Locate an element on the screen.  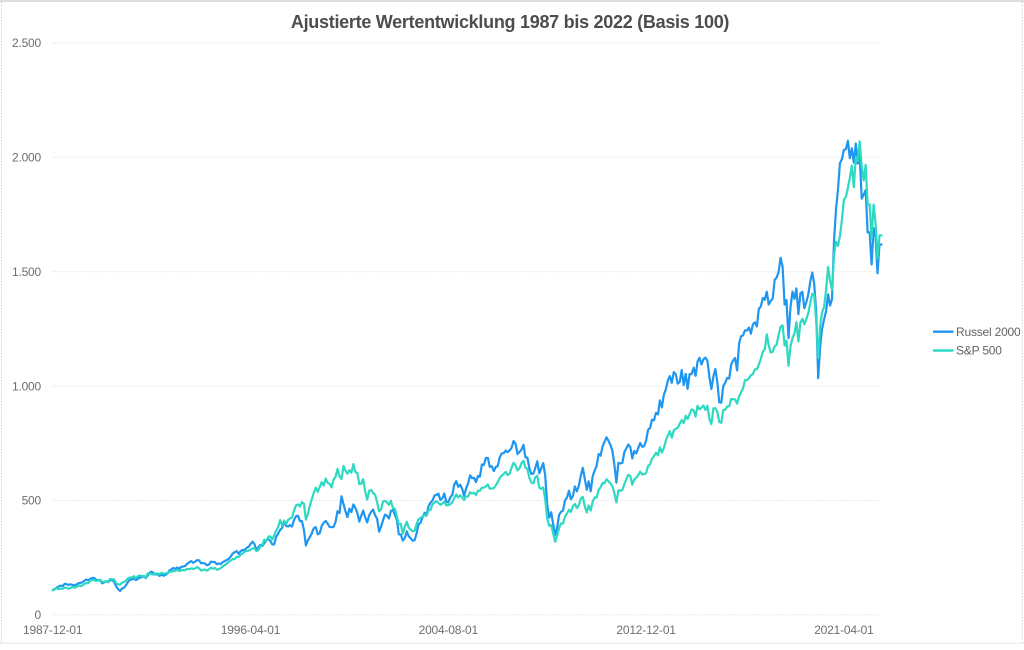
svg-text: 2012-12-01 is located at coordinates (646, 630).